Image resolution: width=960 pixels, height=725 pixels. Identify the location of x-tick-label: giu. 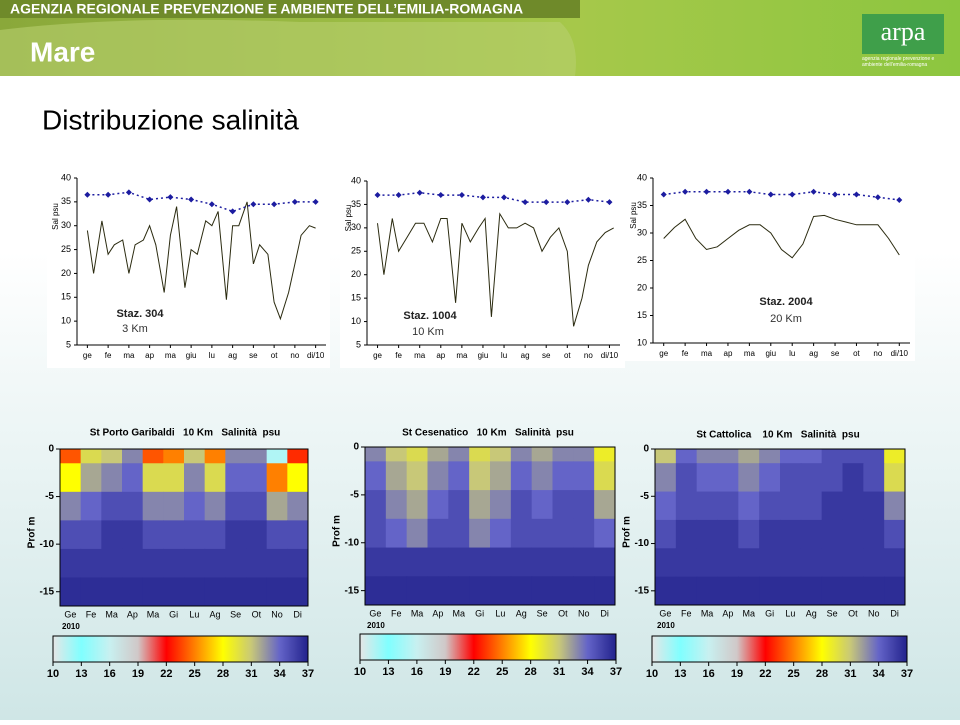
(770, 353).